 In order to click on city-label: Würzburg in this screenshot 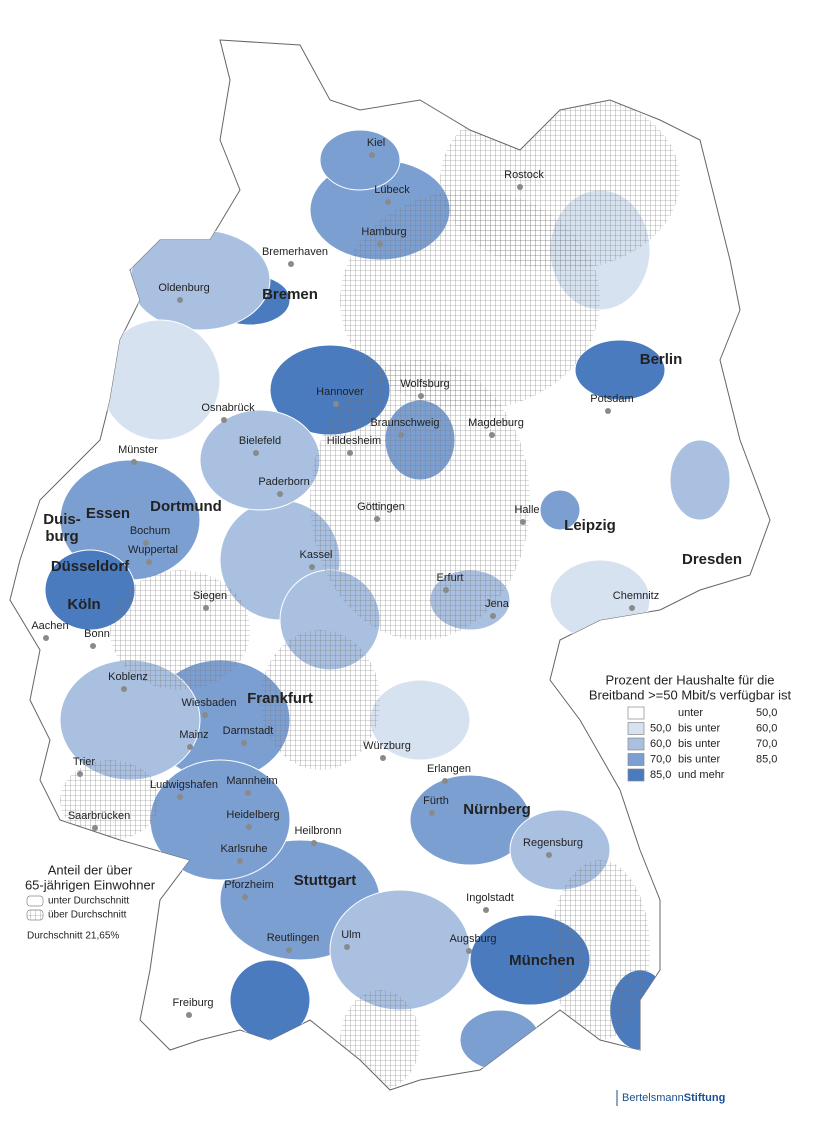, I will do `click(387, 746)`.